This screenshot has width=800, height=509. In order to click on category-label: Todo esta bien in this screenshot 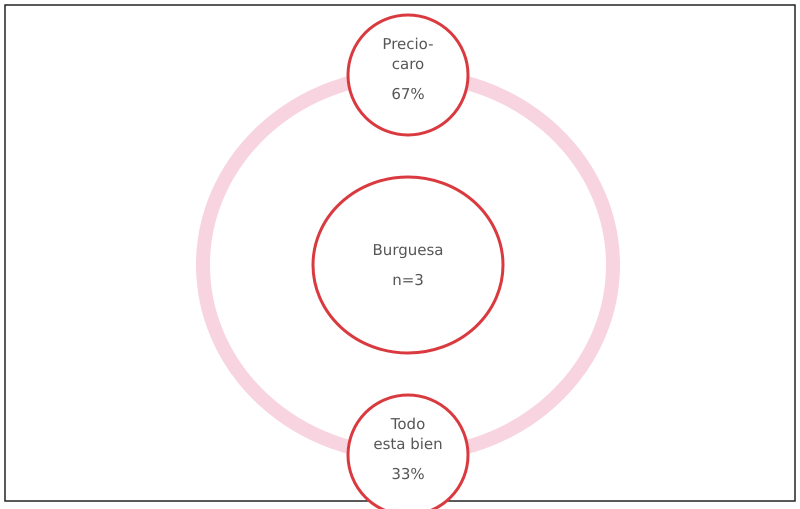, I will do `click(408, 434)`.